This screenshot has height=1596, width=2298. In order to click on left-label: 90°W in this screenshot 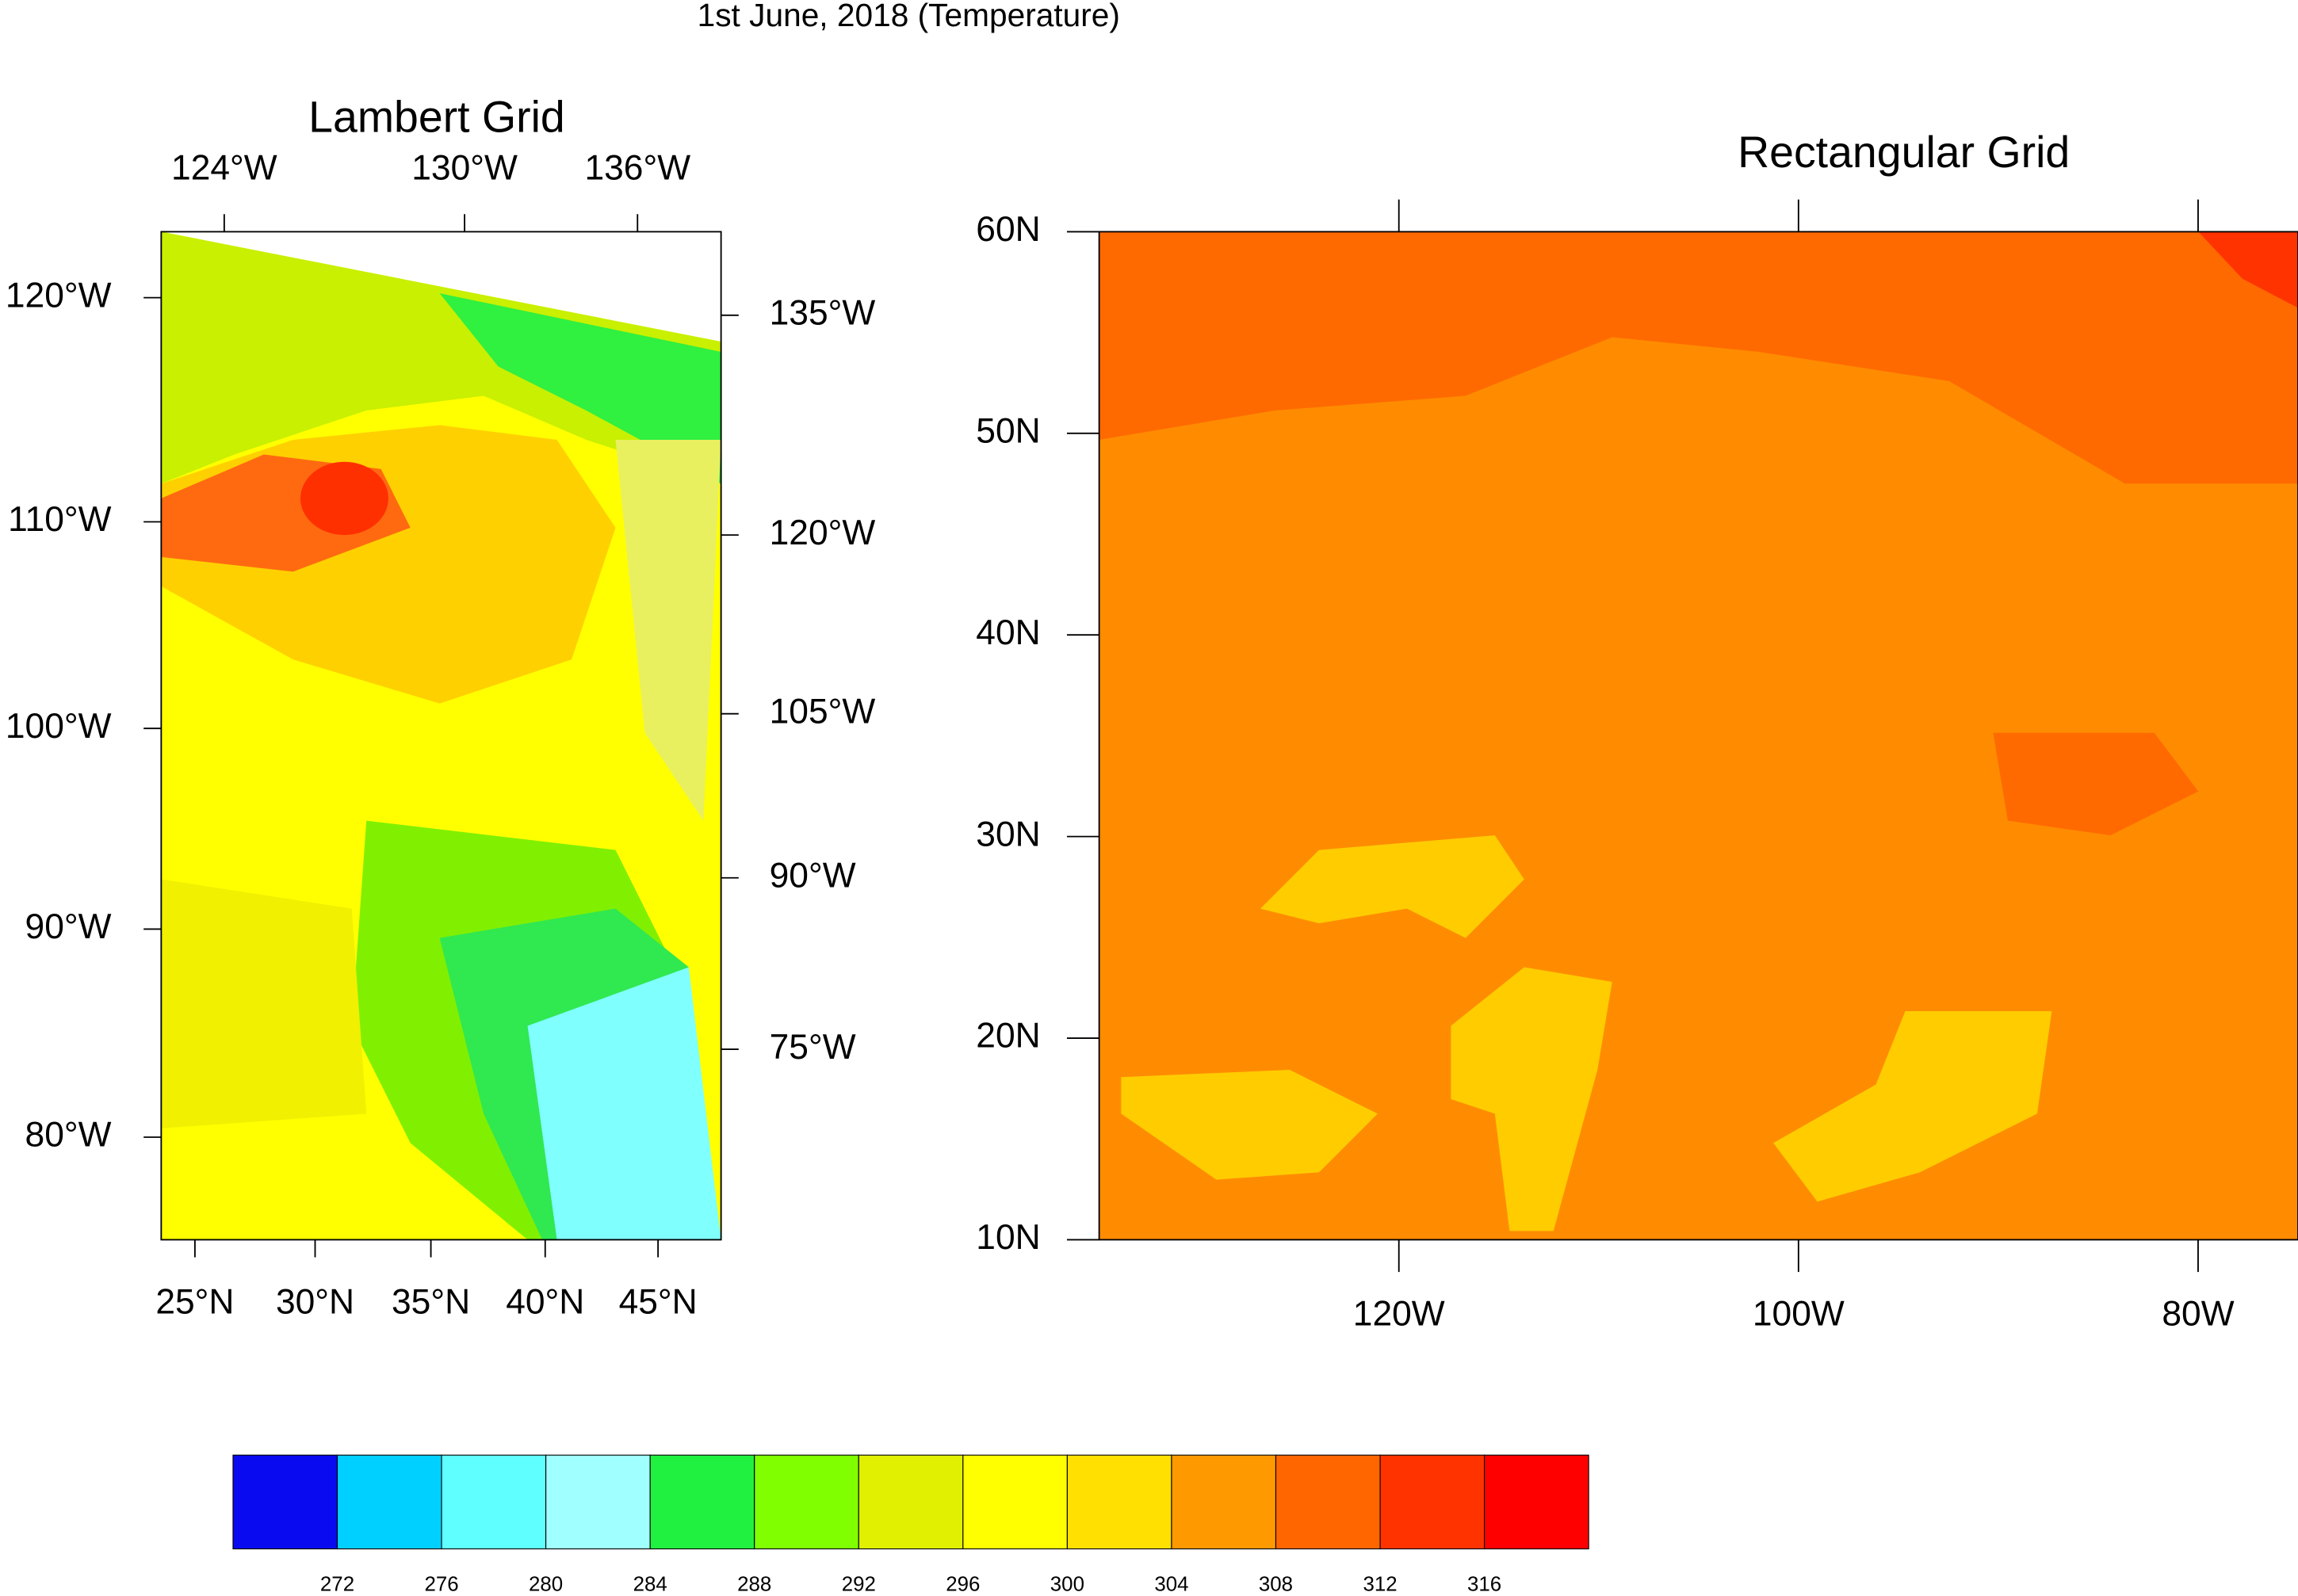, I will do `click(69, 927)`.